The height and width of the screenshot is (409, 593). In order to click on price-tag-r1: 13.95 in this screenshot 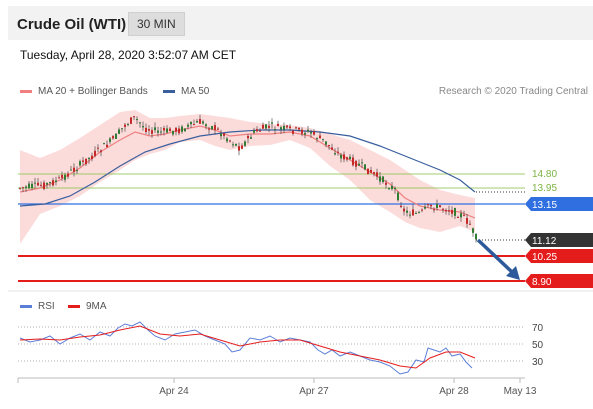, I will do `click(544, 188)`.